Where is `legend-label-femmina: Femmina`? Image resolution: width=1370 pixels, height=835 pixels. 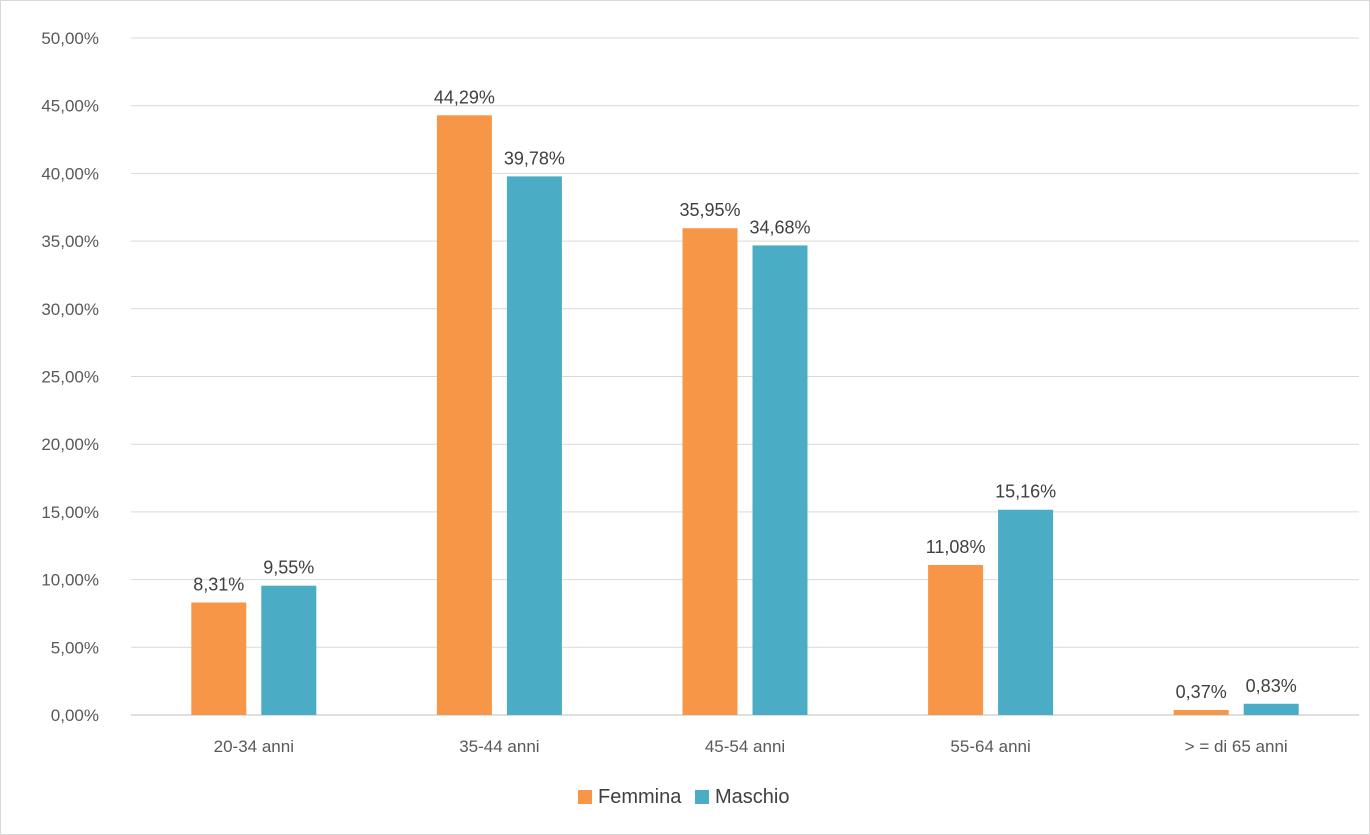
legend-label-femmina: Femmina is located at coordinates (640, 797).